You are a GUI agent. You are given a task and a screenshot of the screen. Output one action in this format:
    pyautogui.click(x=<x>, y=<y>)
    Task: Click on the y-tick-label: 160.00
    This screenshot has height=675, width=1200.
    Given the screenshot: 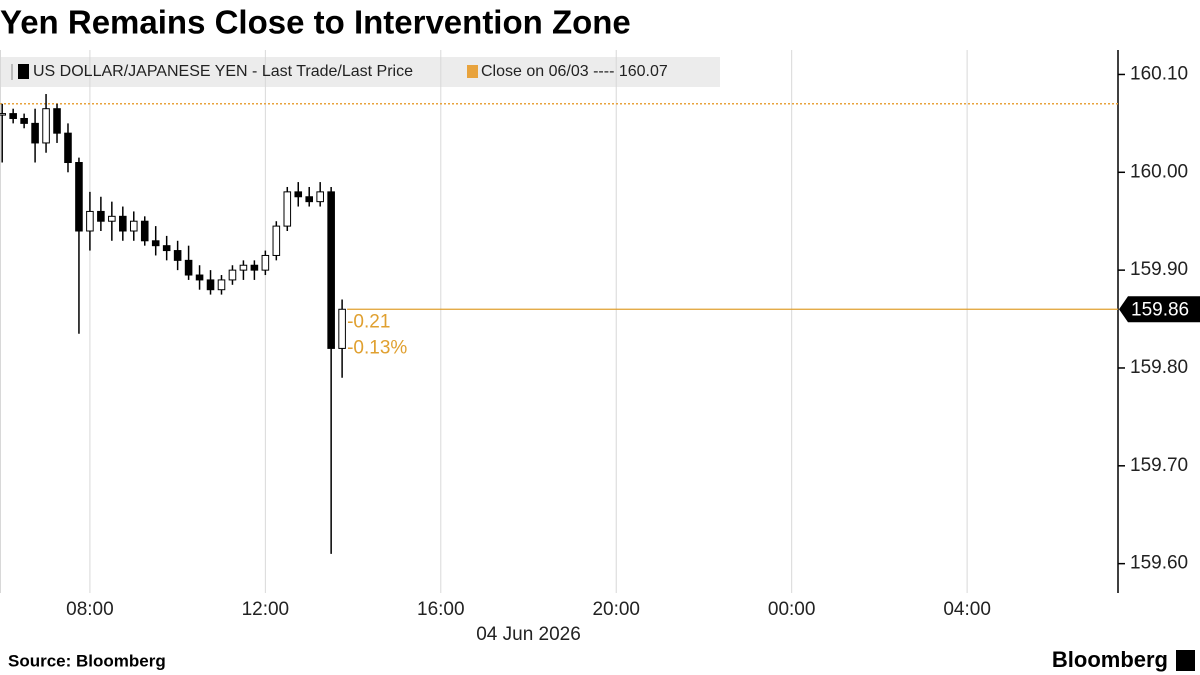 What is the action you would take?
    pyautogui.click(x=1159, y=171)
    